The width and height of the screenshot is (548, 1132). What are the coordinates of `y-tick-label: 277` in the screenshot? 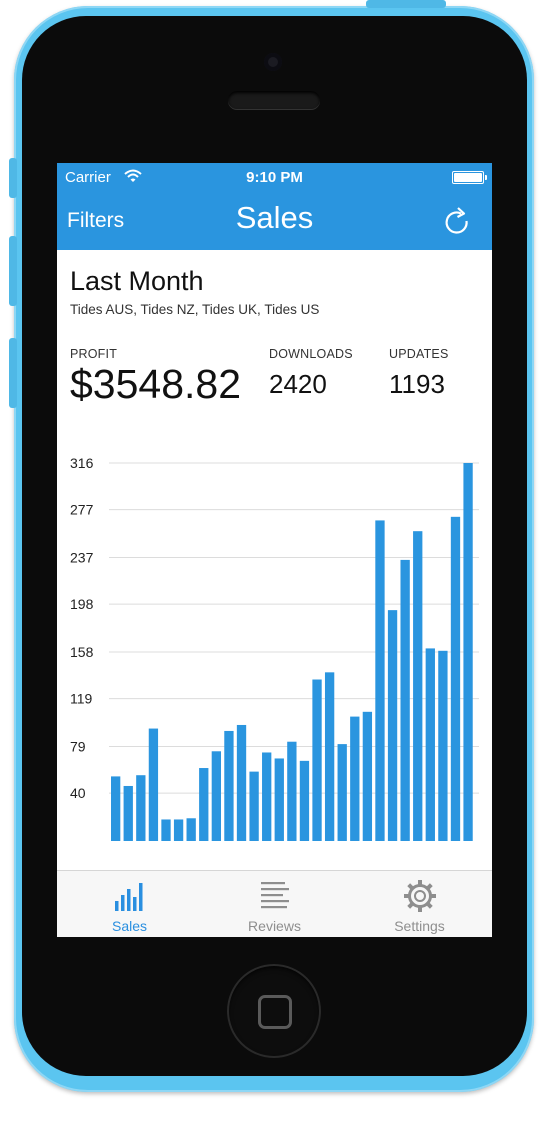 It's located at (82, 510).